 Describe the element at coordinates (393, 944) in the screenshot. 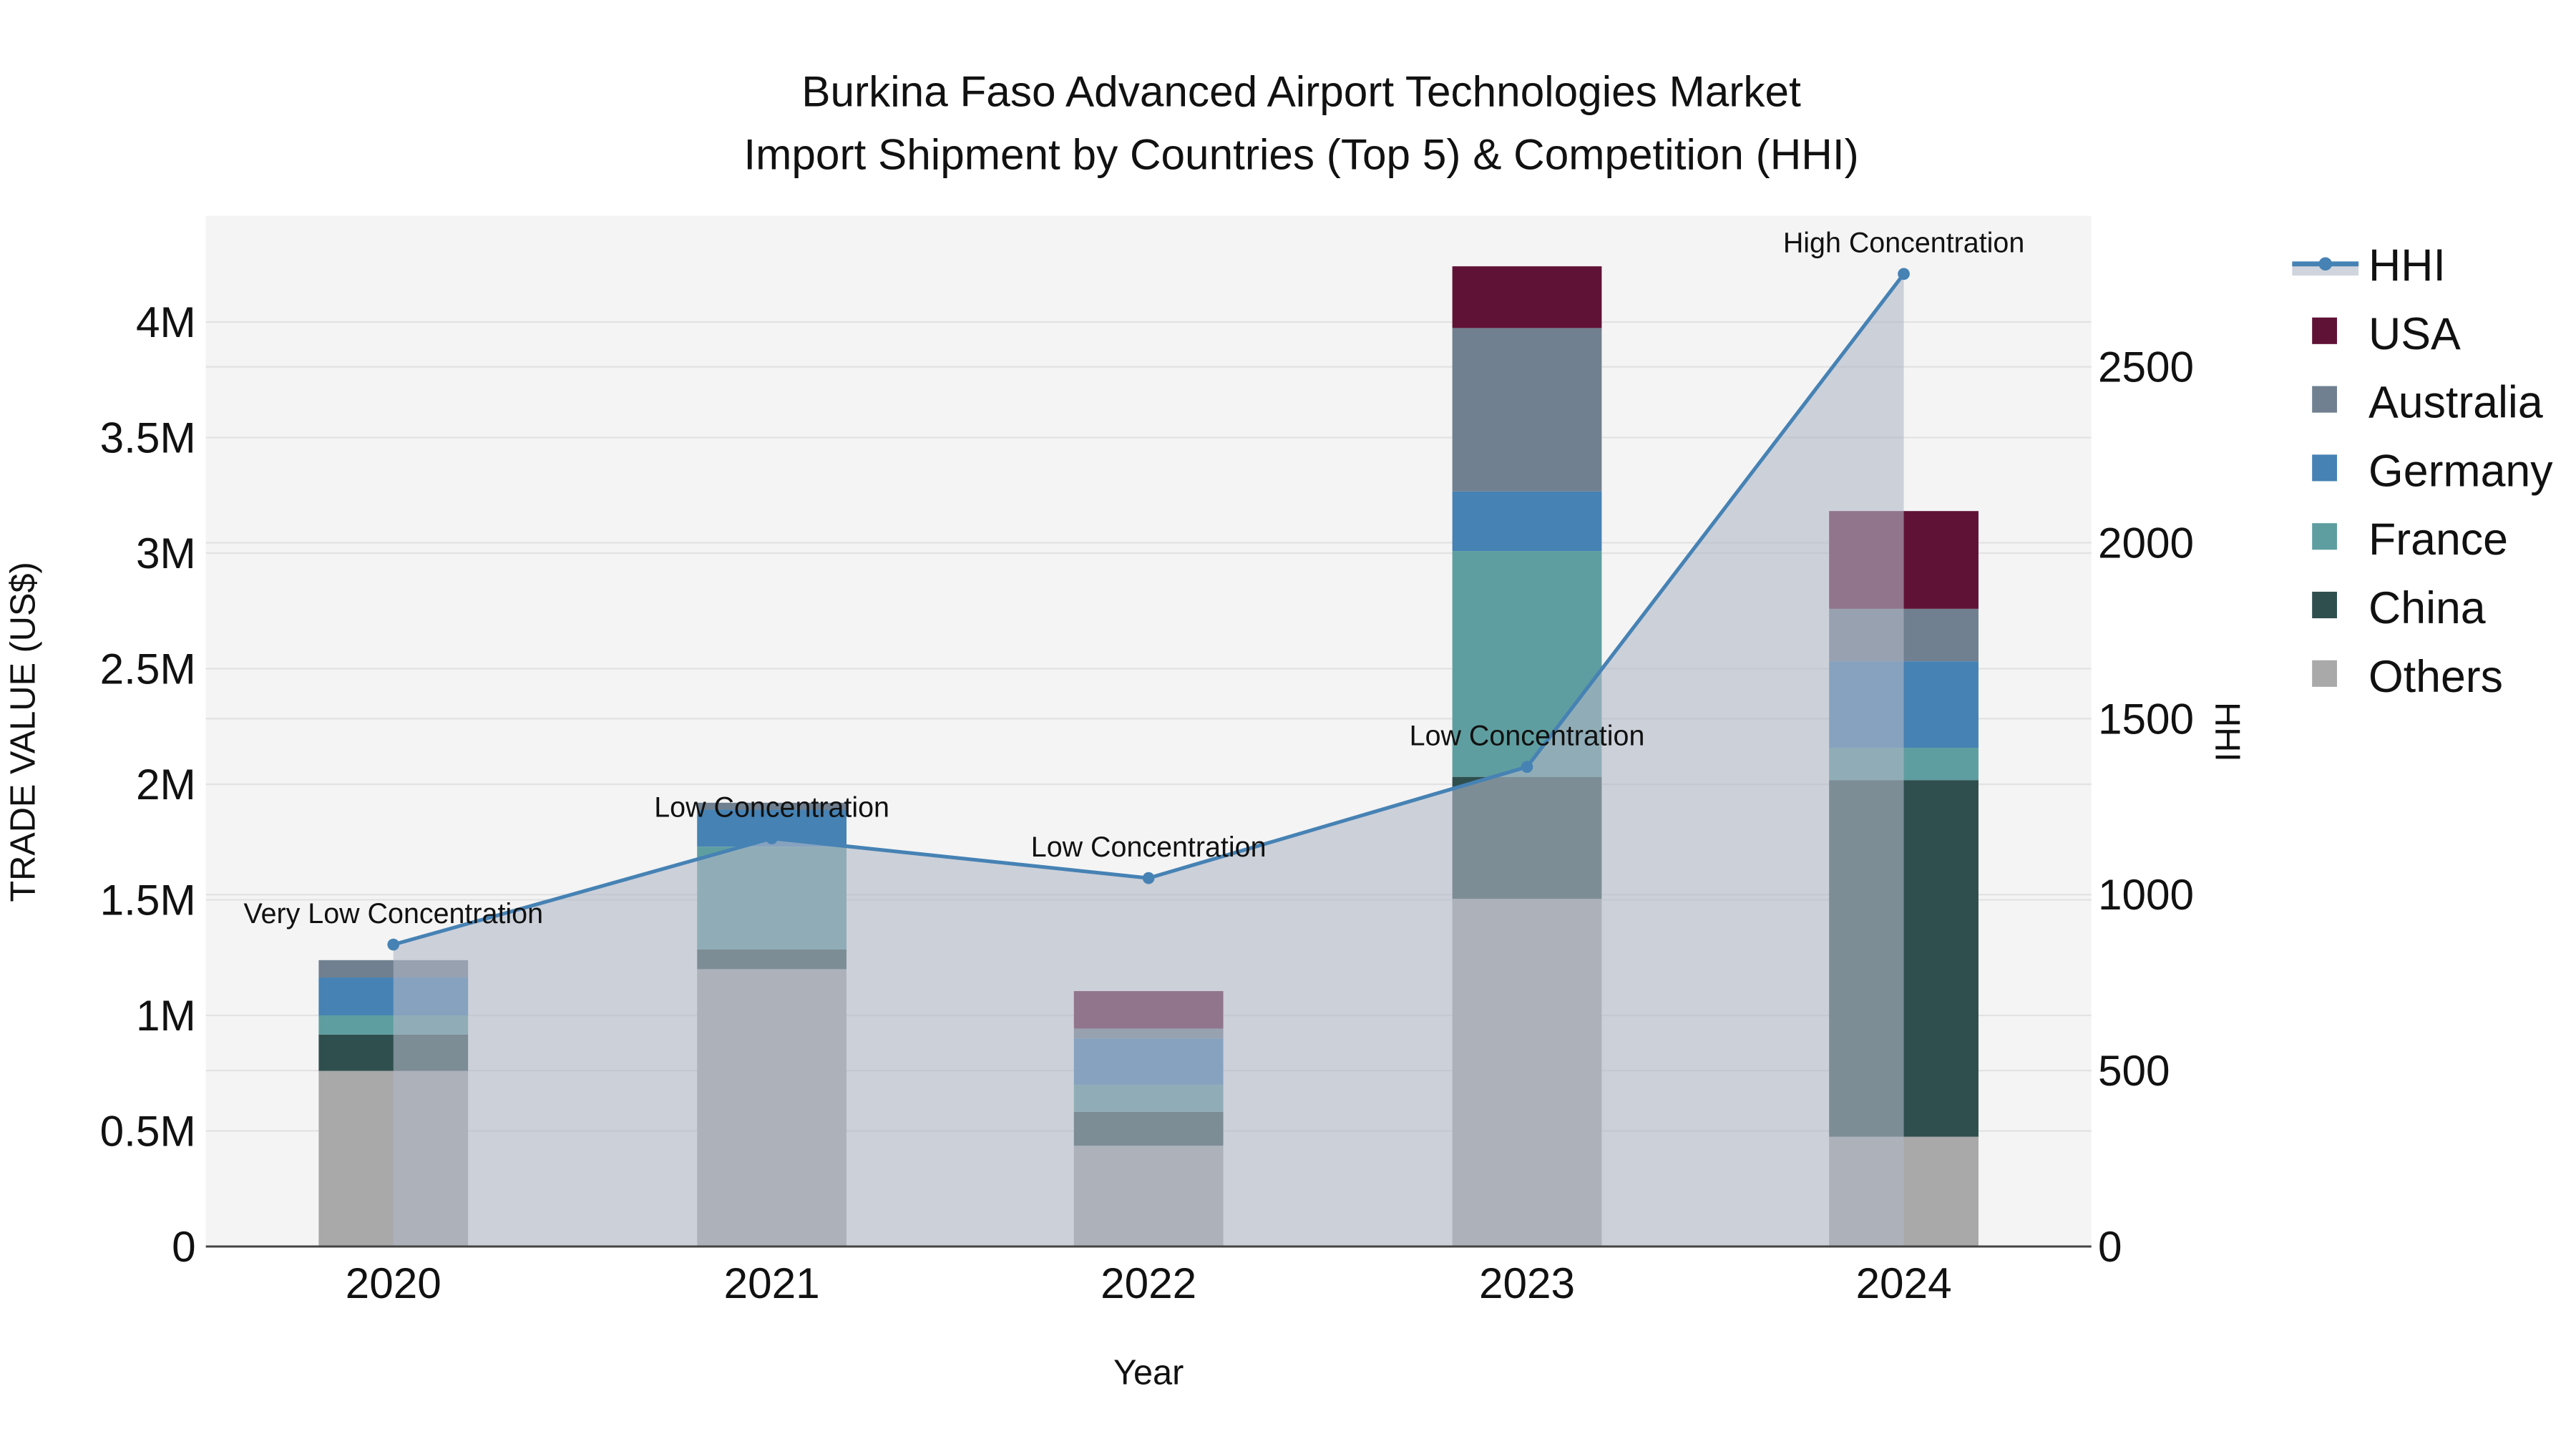

I see `hhi-point-2020` at that location.